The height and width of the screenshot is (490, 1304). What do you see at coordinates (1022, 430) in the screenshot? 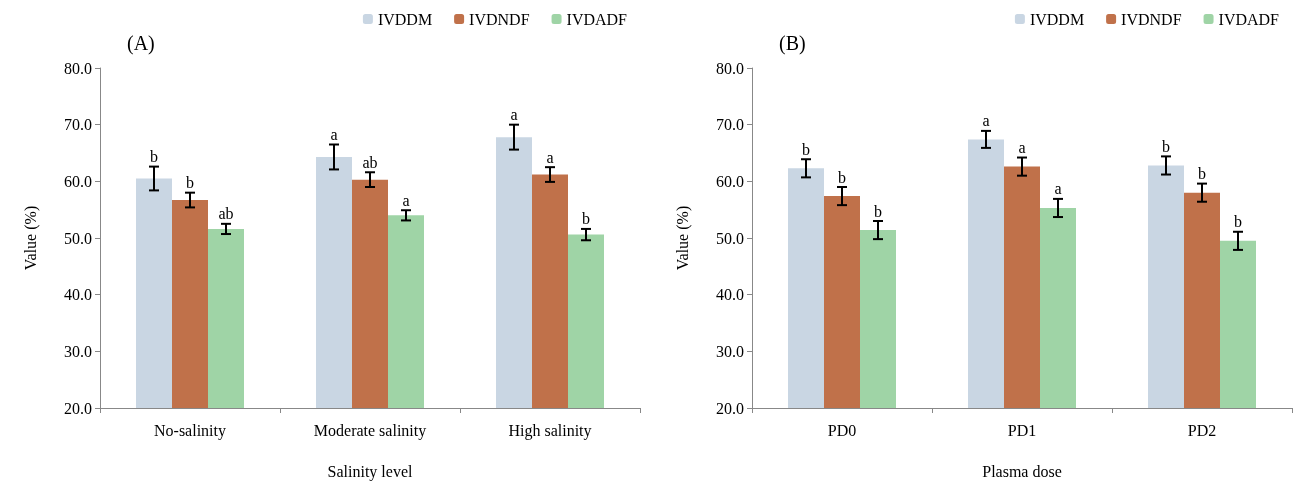
I see `x-tick-label: PD1` at bounding box center [1022, 430].